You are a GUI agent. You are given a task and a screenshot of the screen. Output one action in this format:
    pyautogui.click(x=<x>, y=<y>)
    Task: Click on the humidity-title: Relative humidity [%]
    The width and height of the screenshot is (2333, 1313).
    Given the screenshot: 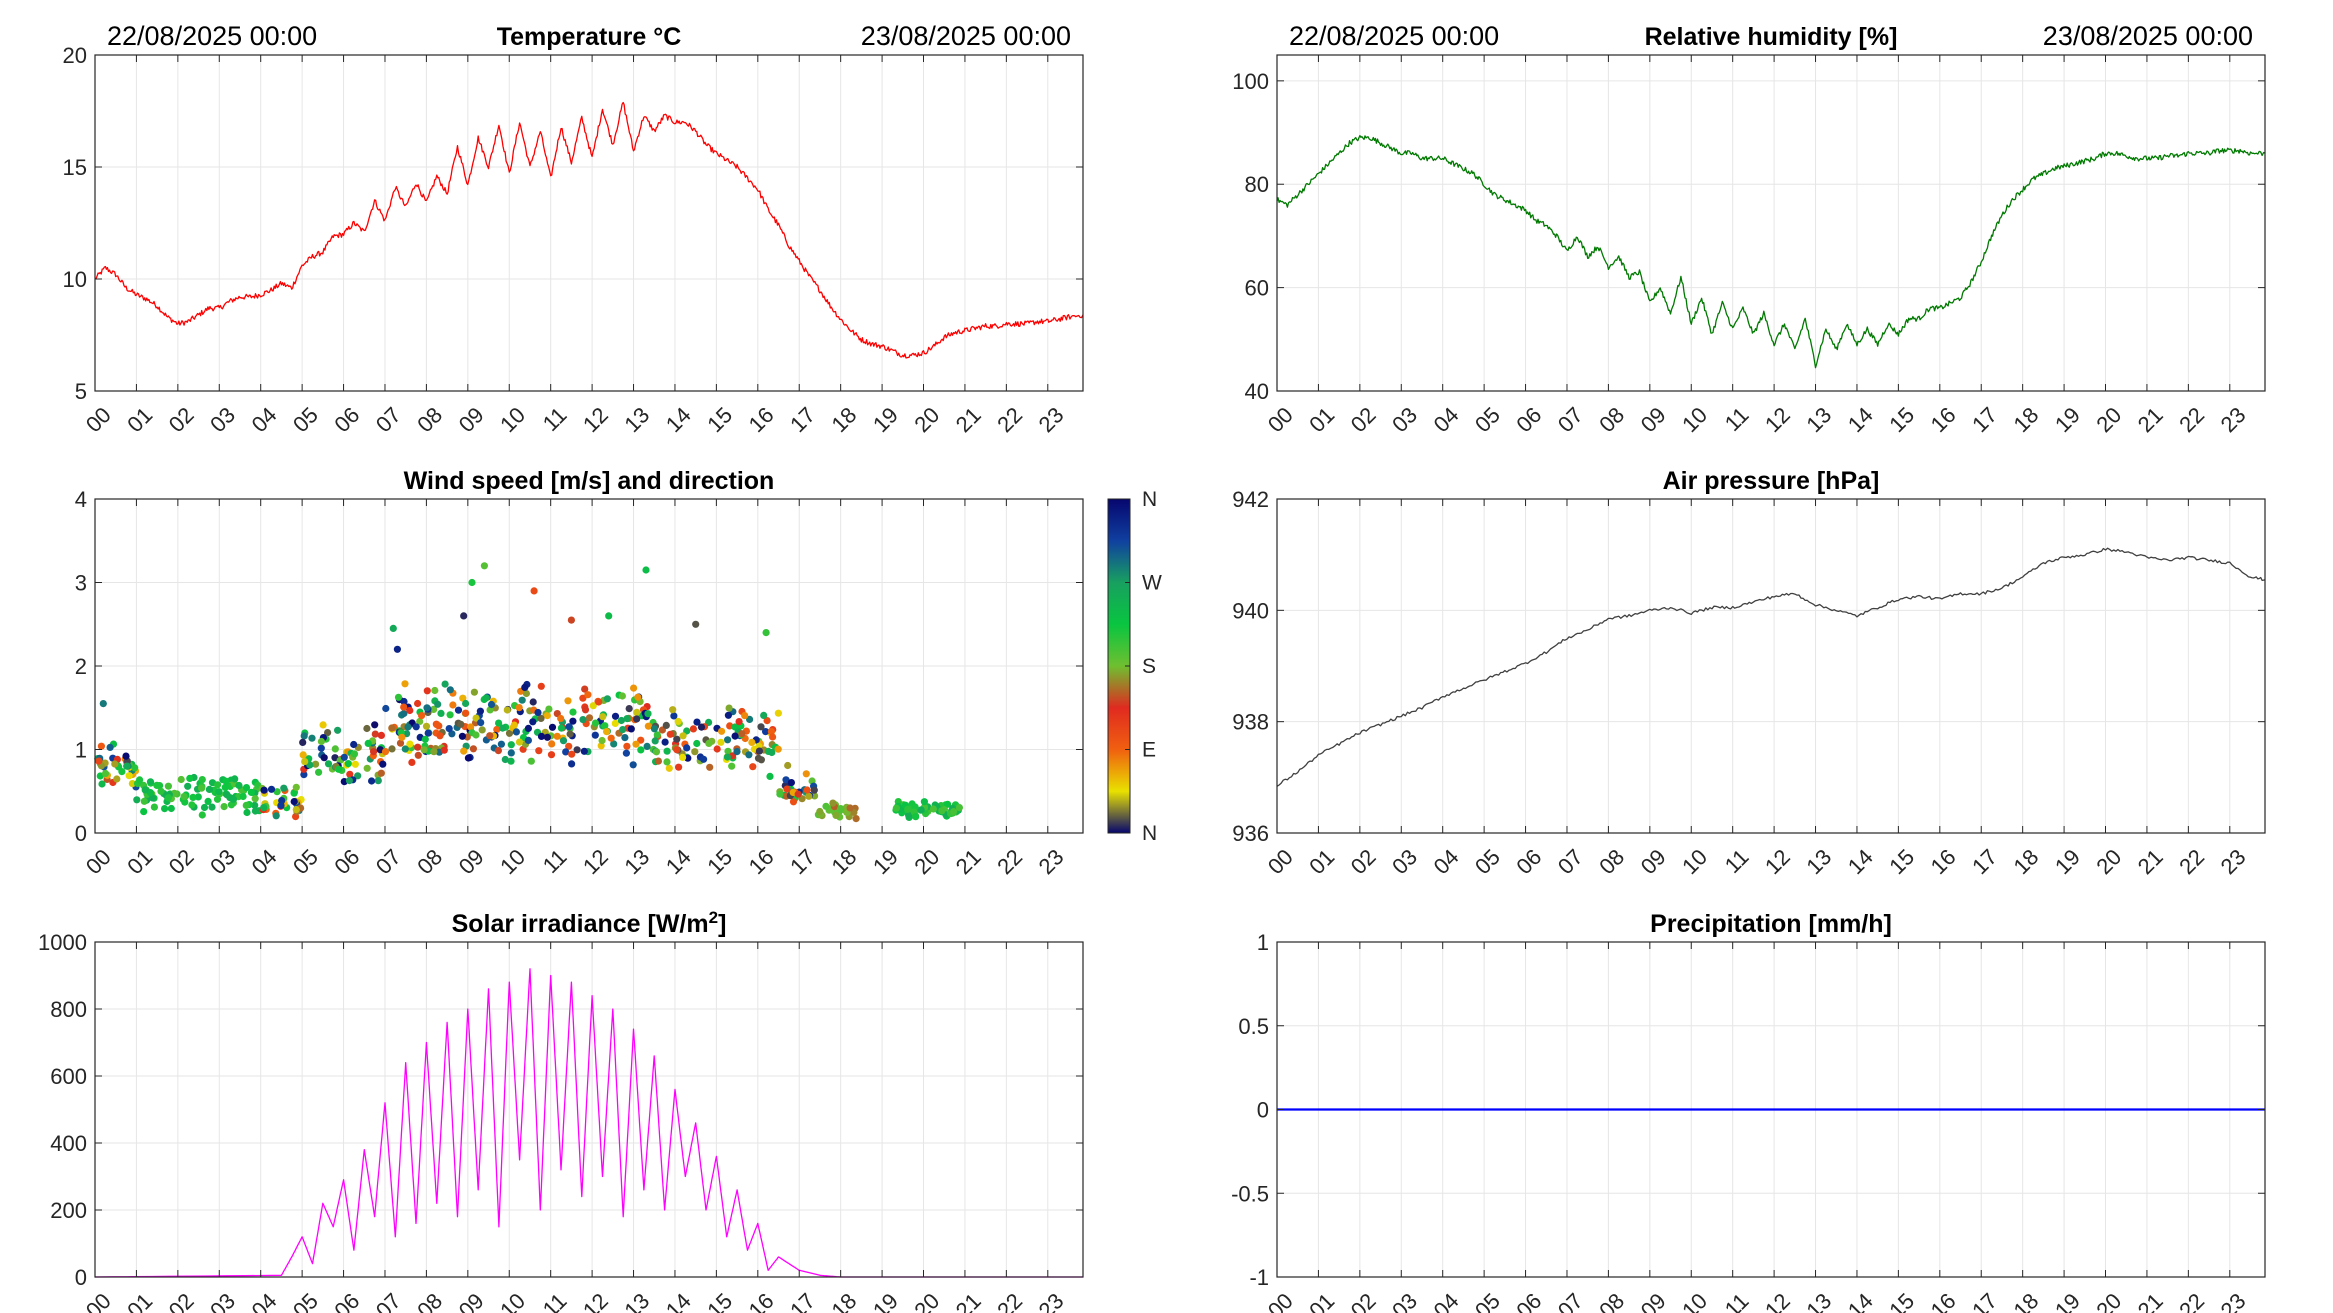 What is the action you would take?
    pyautogui.click(x=1771, y=37)
    